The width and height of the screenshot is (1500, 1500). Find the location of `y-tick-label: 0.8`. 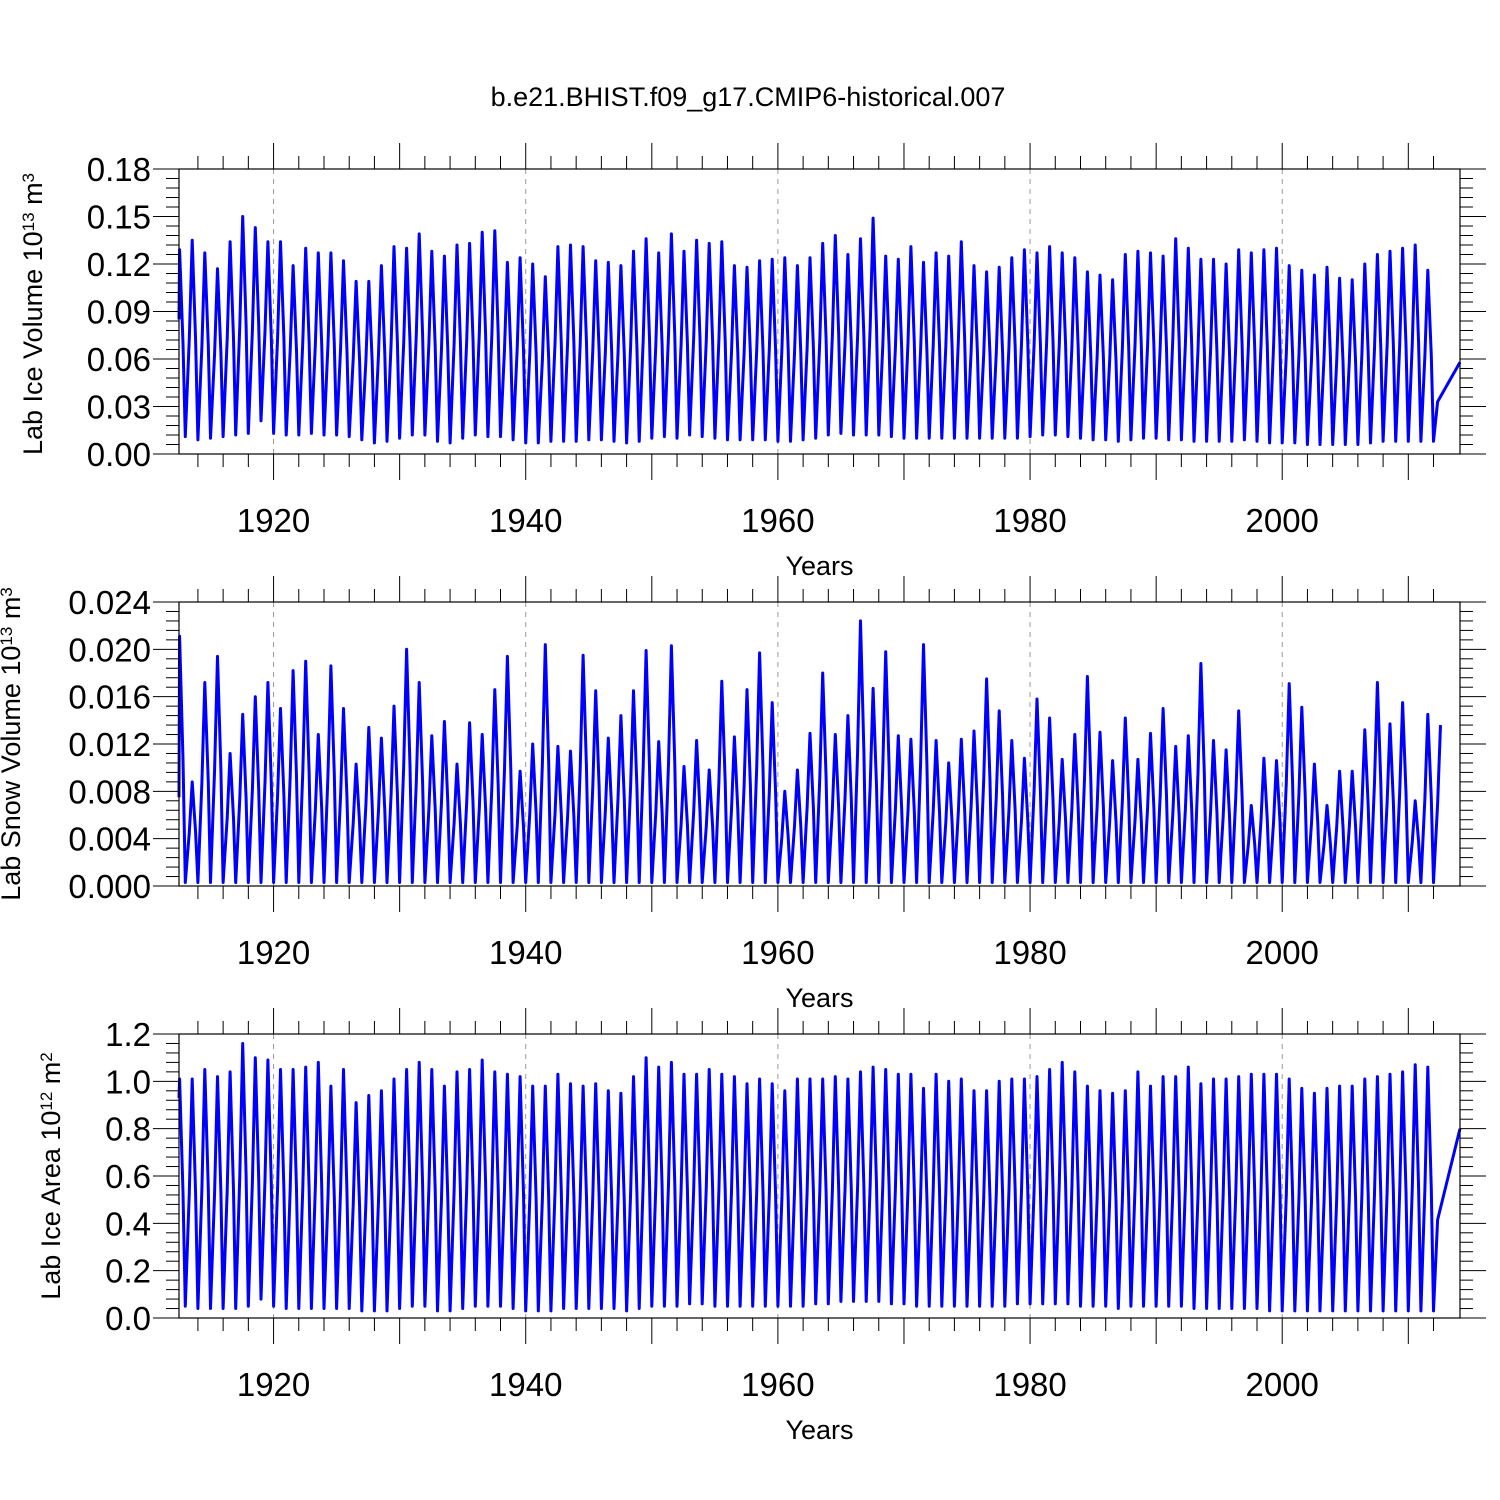

y-tick-label: 0.8 is located at coordinates (128, 1129).